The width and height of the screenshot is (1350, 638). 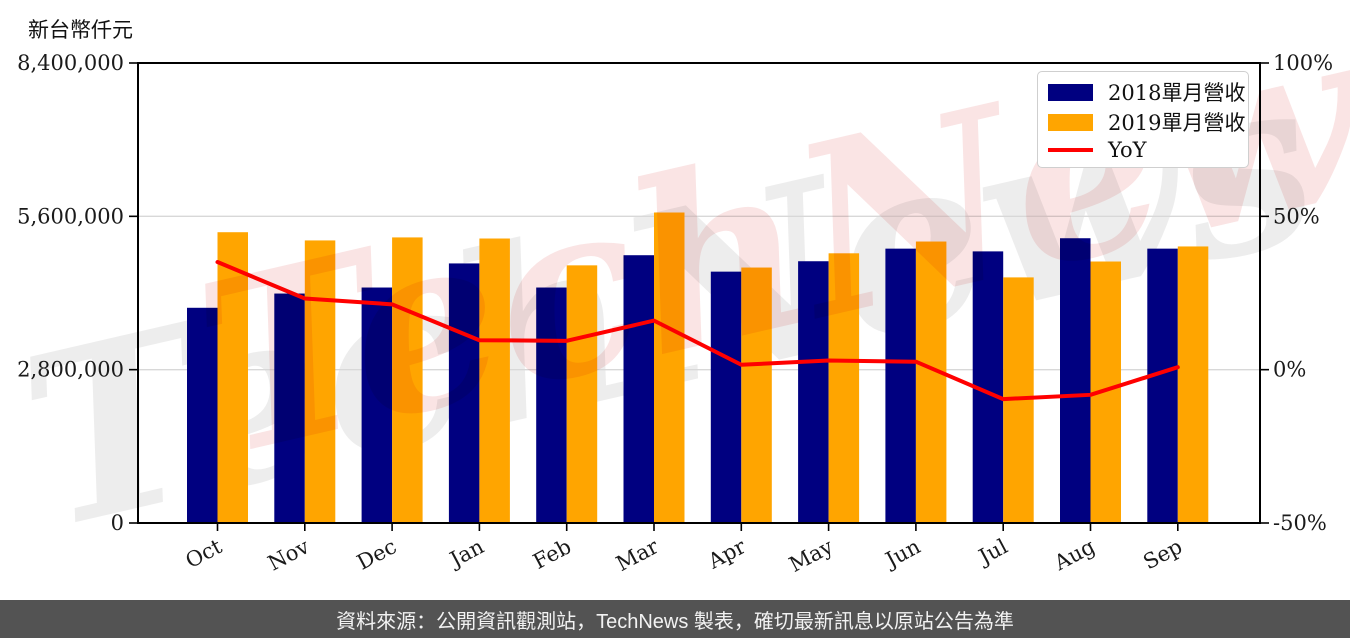 I want to click on legend-item-yoy: YoY, so click(x=1143, y=150).